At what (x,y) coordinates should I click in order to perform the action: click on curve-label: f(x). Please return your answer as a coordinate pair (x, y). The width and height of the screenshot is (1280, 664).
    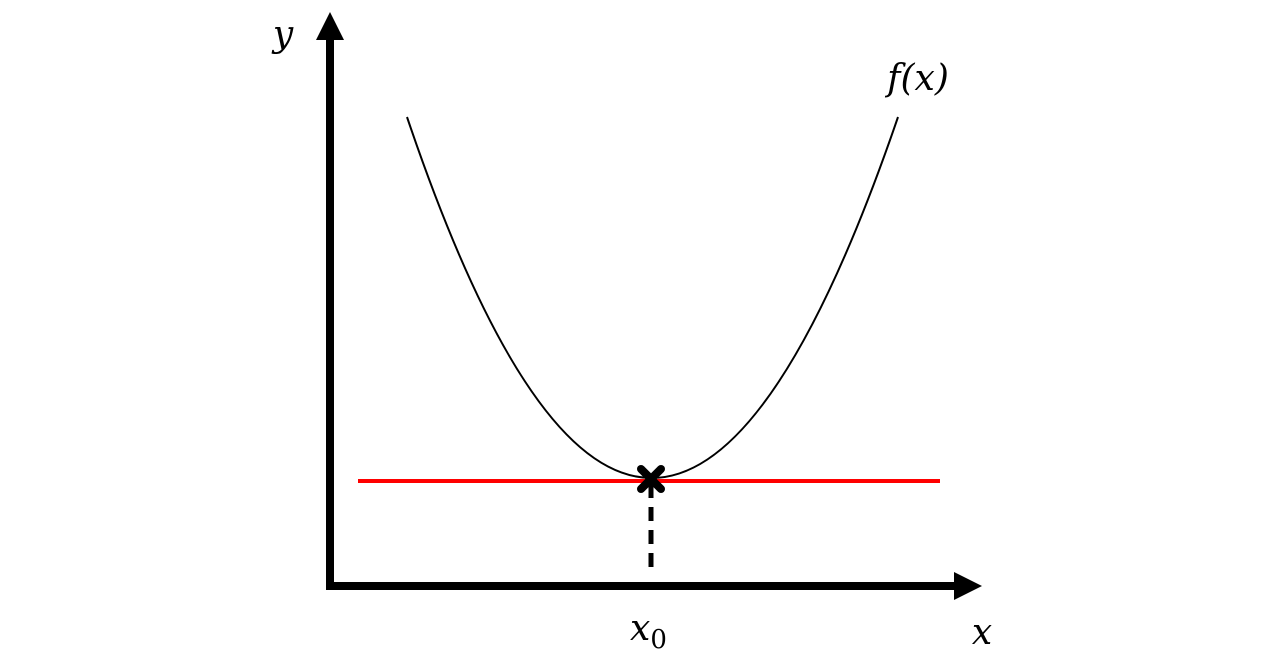
    Looking at the image, I should click on (916, 78).